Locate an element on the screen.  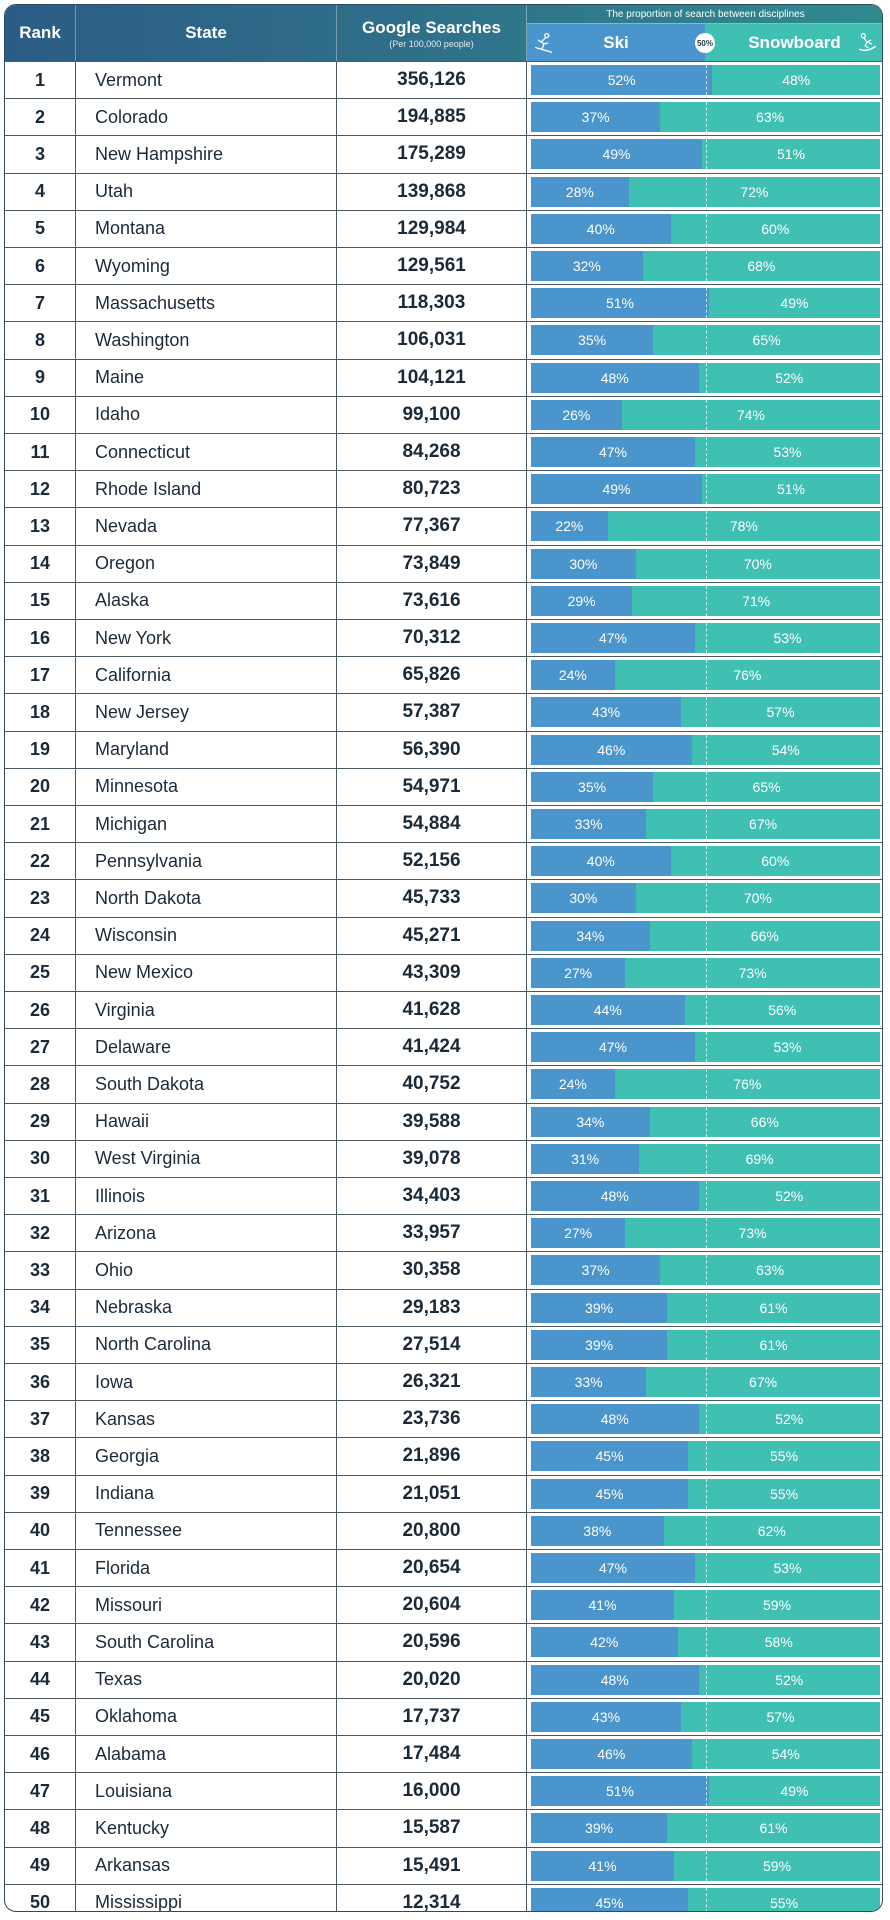
state-cell: Minnesota is located at coordinates (206, 786).